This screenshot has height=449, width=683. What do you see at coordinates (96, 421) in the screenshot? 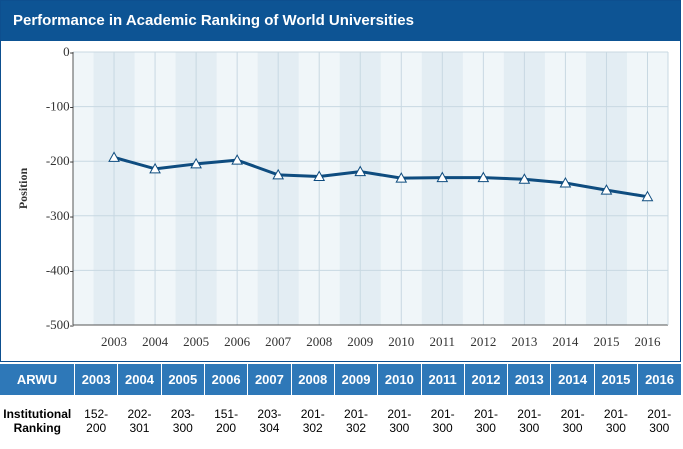
I see `ranking-cell: 152- 200` at bounding box center [96, 421].